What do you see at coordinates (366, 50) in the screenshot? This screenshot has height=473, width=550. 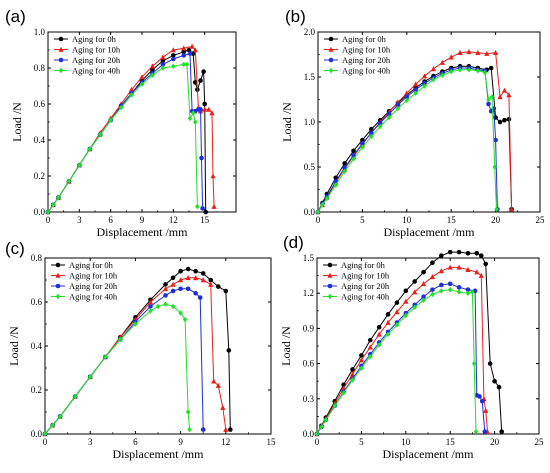 I see `legend-label: Aging for 10h` at bounding box center [366, 50].